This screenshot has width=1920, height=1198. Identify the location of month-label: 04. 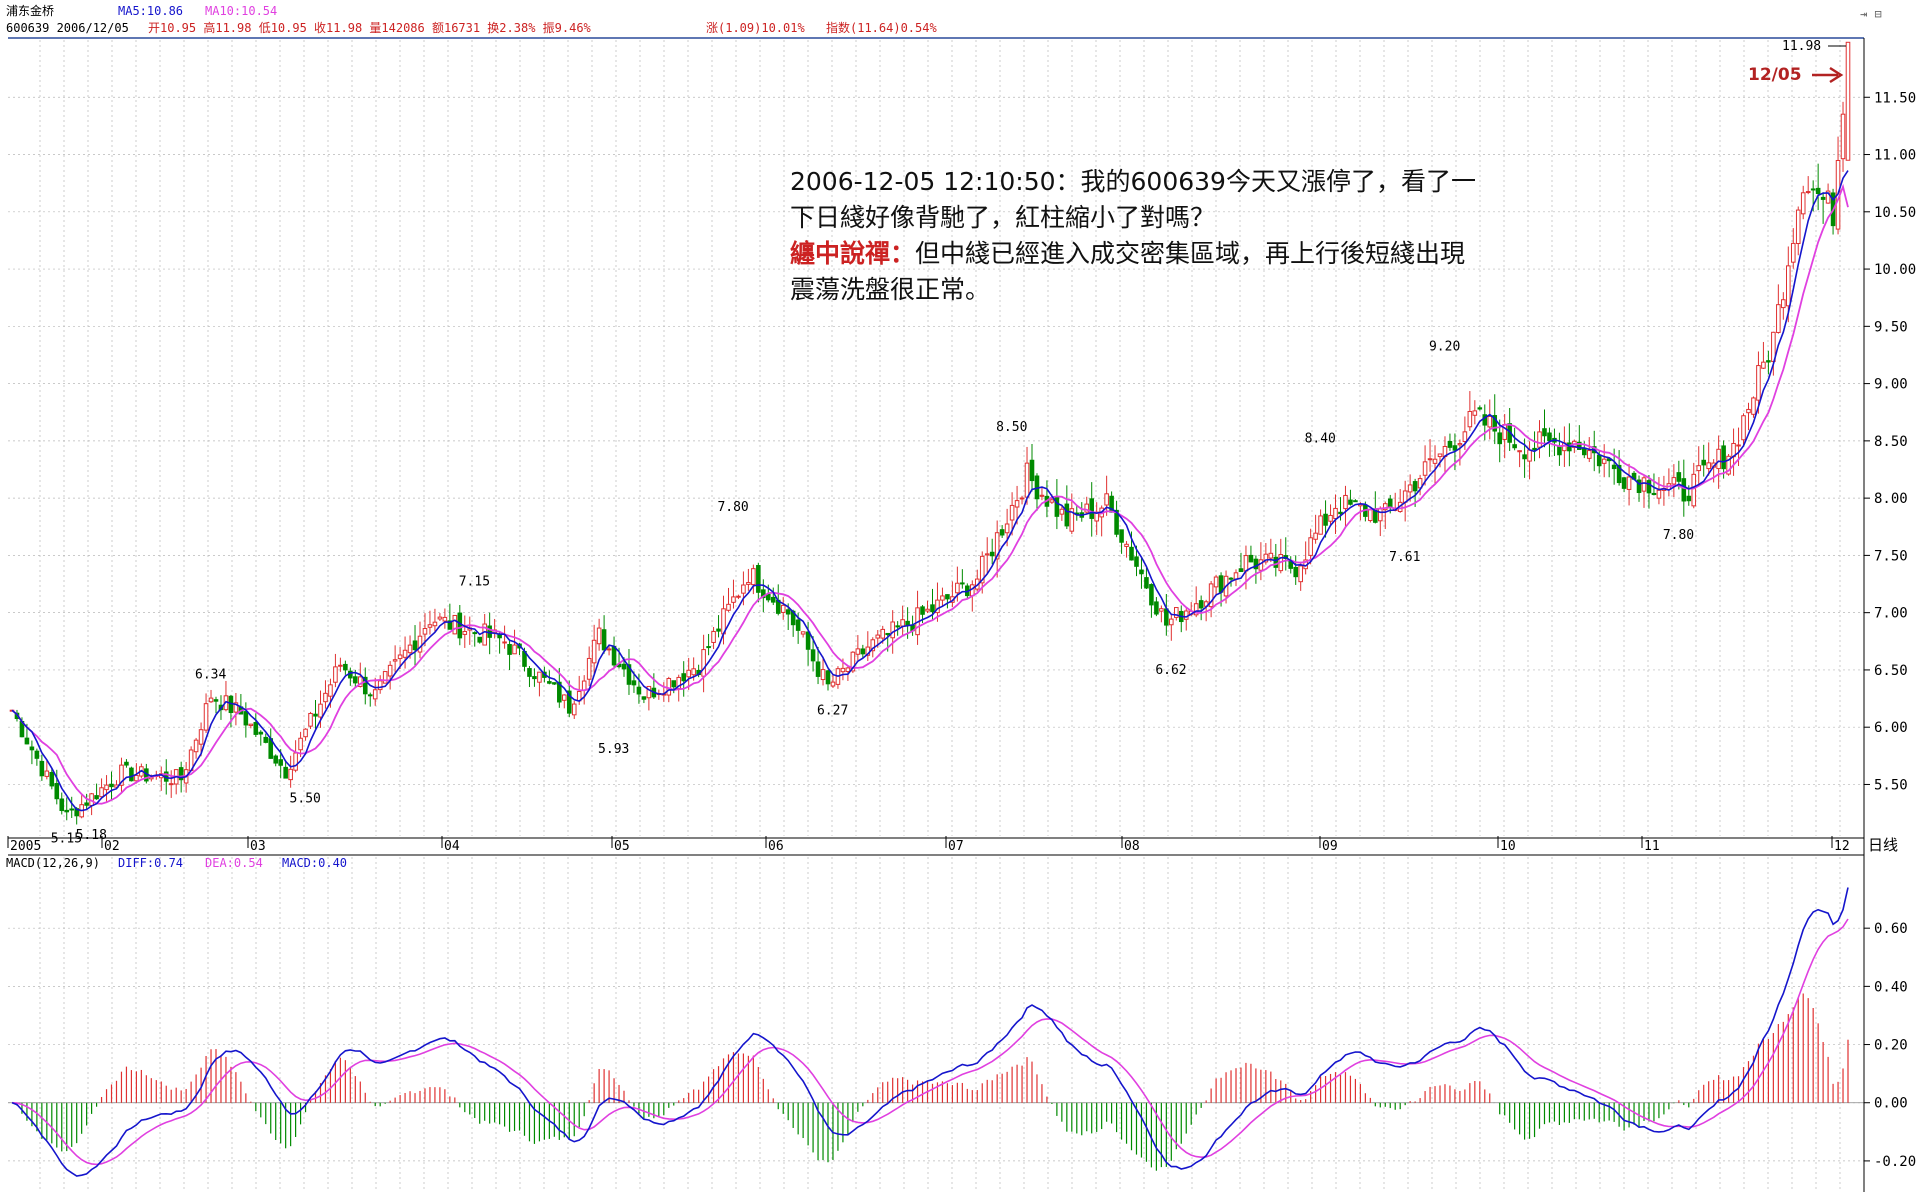
(452, 846).